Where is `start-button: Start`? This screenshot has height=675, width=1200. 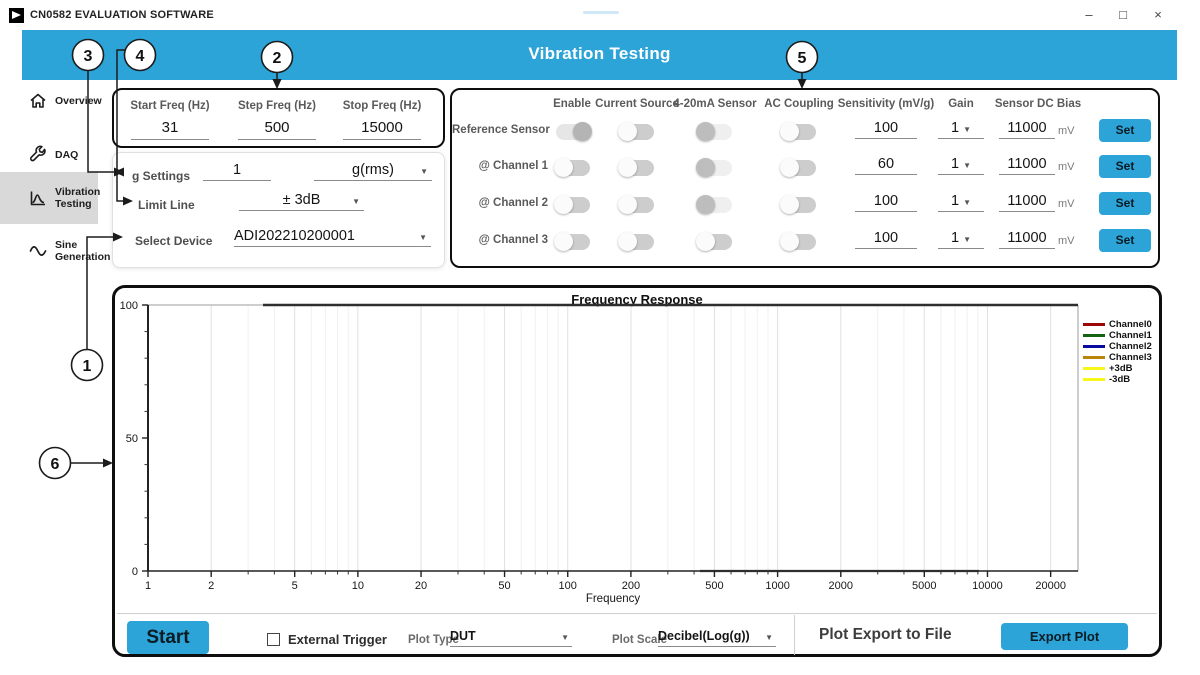
start-button: Start is located at coordinates (168, 637).